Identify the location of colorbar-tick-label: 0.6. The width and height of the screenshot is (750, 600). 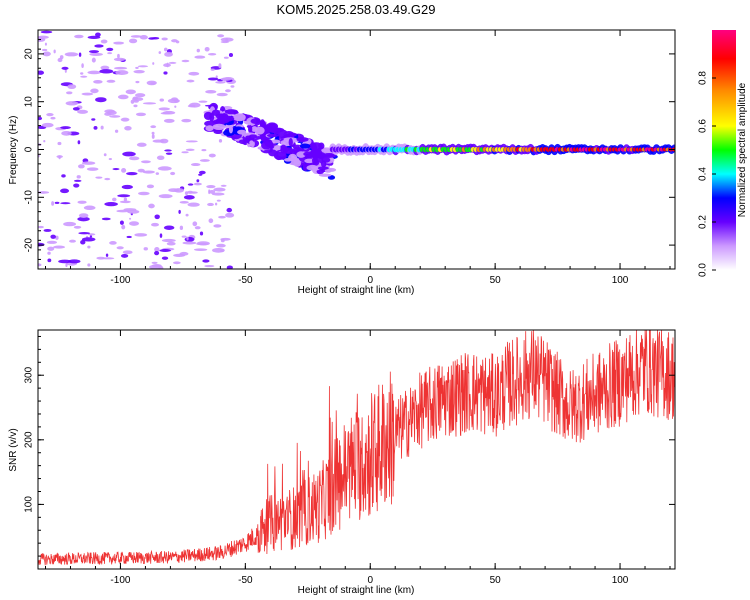
(703, 126).